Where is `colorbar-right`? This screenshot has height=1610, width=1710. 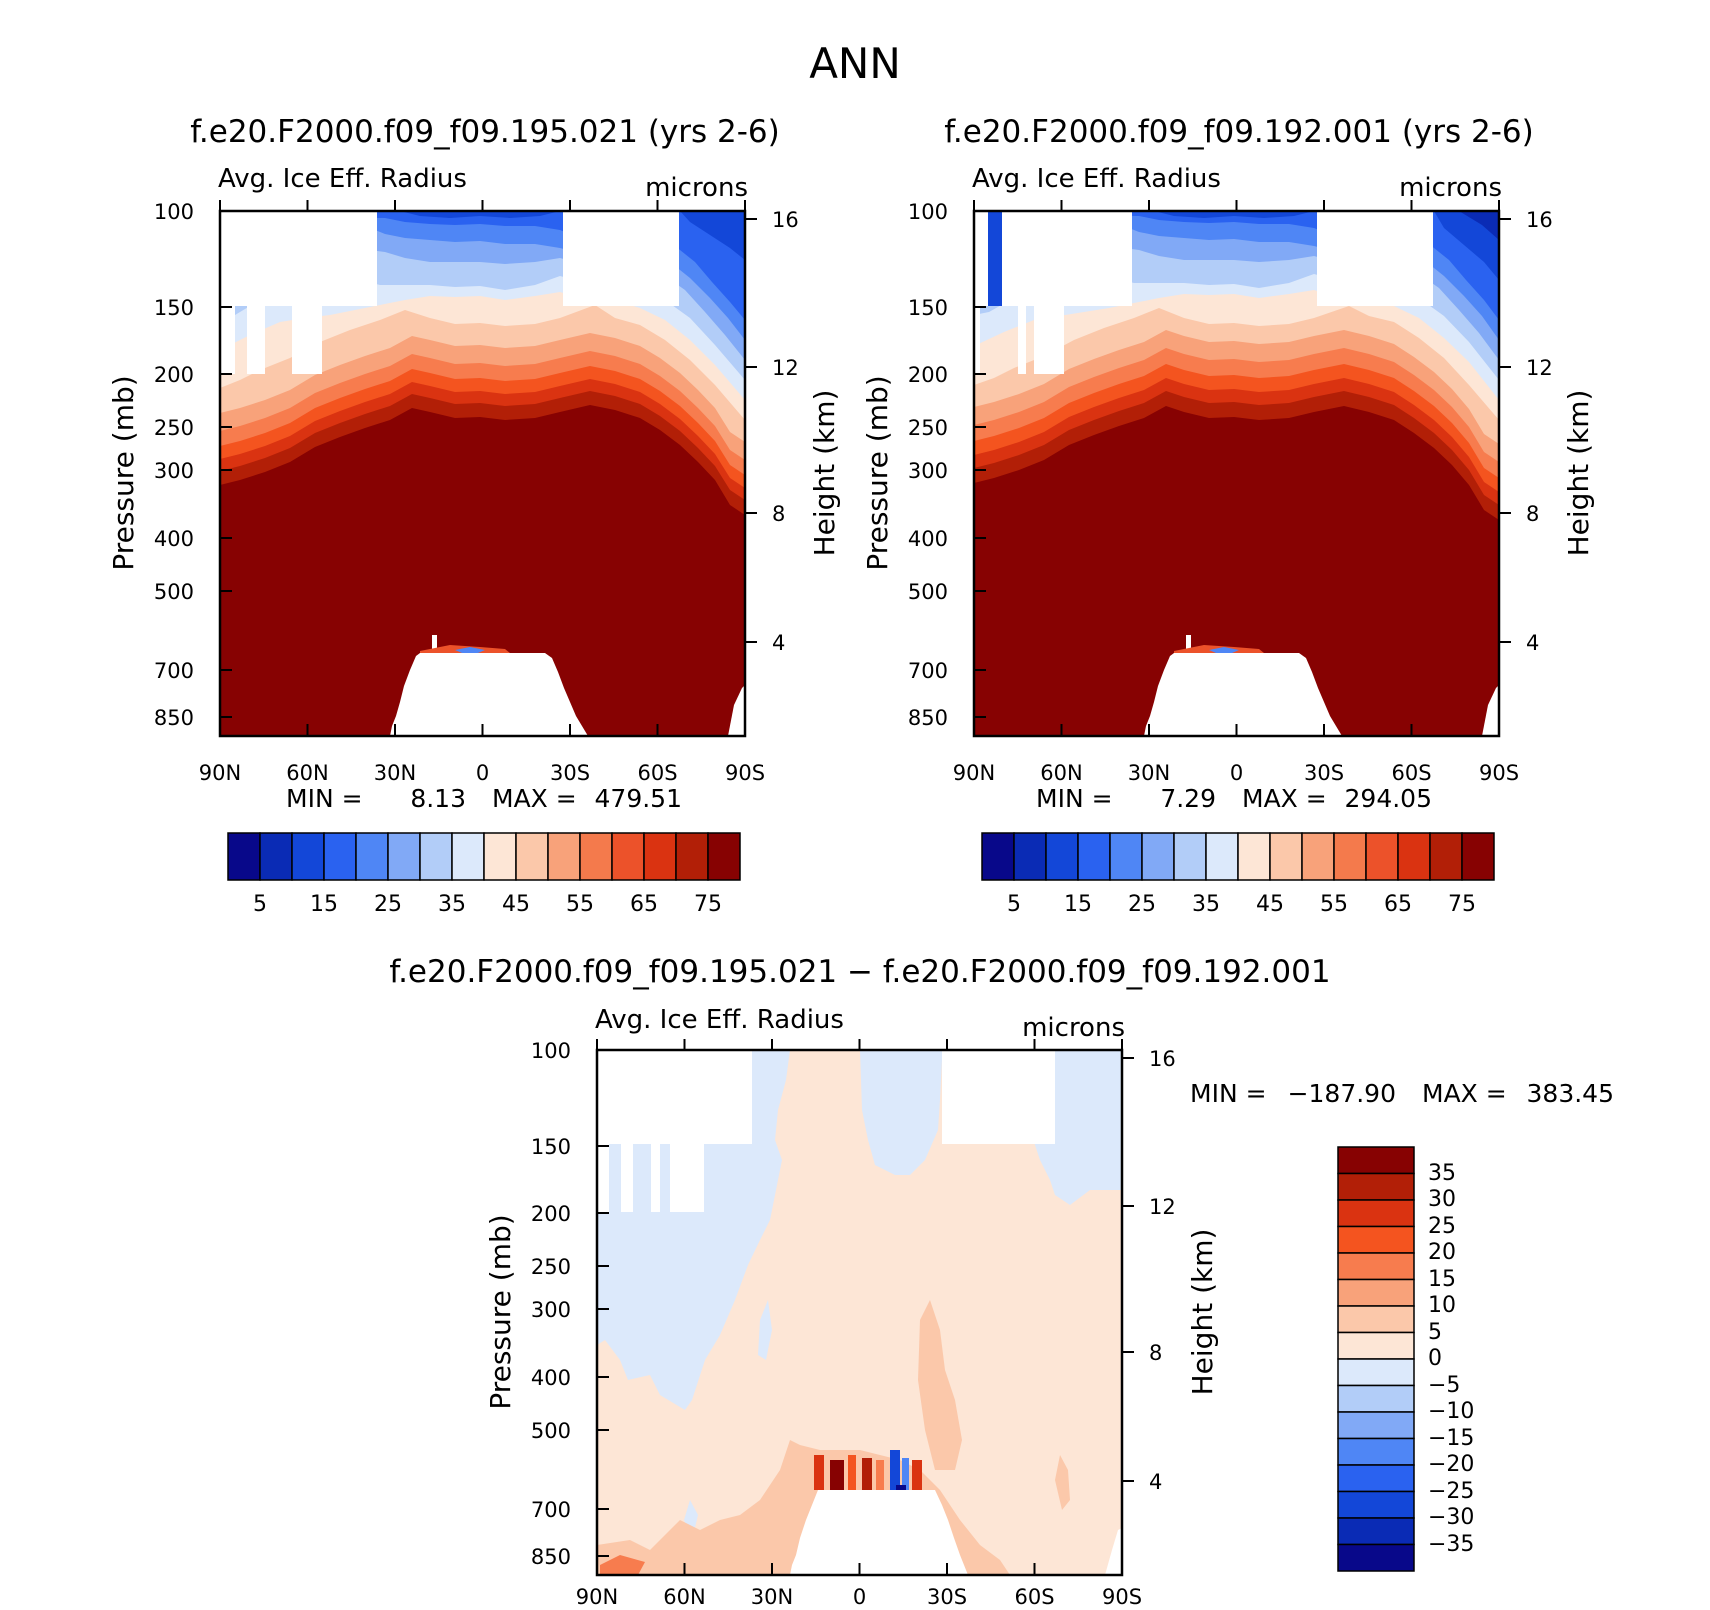 colorbar-right is located at coordinates (1238, 856).